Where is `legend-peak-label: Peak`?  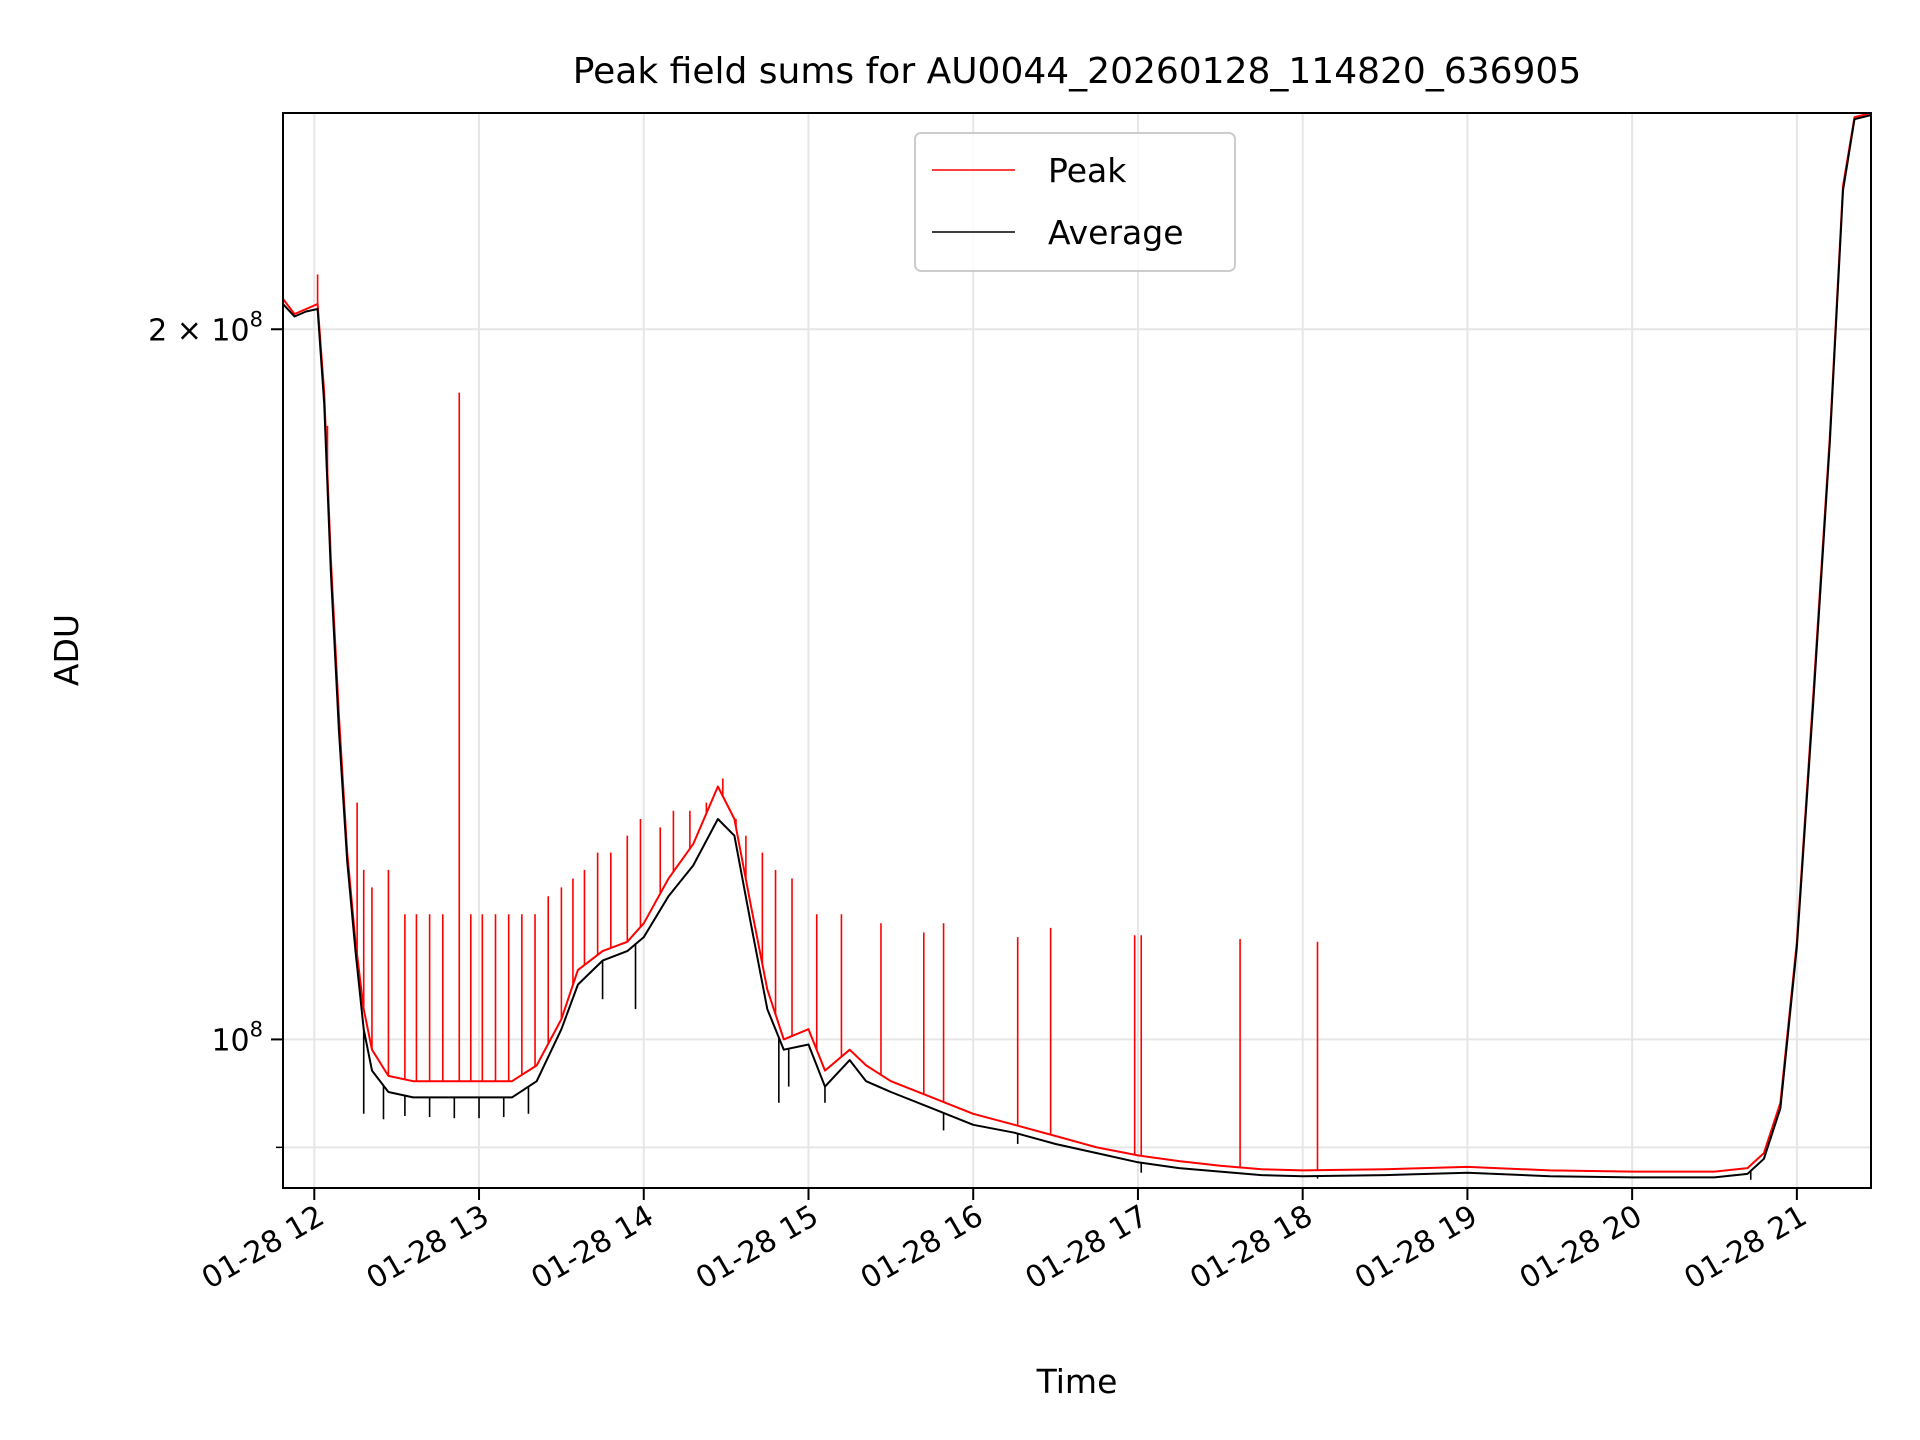
legend-peak-label: Peak is located at coordinates (1087, 170).